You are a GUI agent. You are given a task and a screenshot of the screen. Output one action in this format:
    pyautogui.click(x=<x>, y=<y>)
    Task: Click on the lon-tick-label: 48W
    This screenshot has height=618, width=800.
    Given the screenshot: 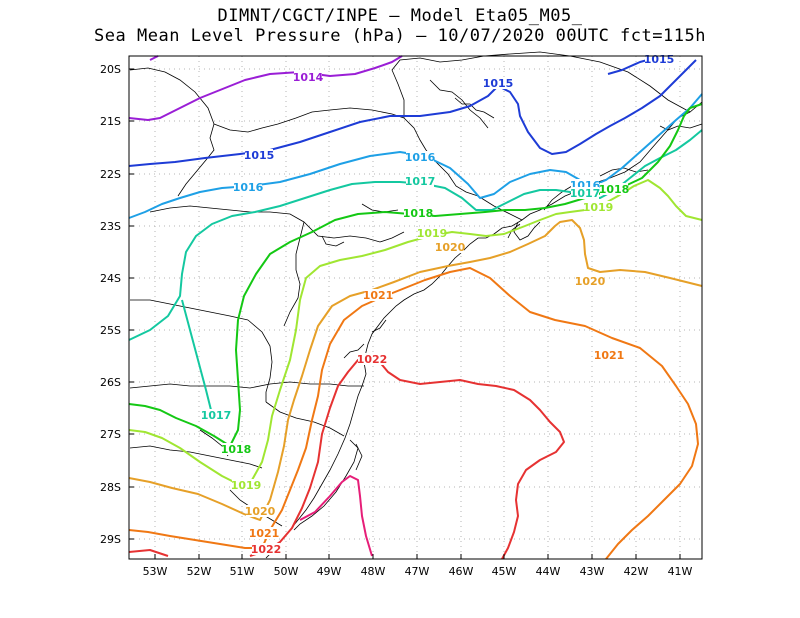 What is the action you would take?
    pyautogui.click(x=373, y=571)
    